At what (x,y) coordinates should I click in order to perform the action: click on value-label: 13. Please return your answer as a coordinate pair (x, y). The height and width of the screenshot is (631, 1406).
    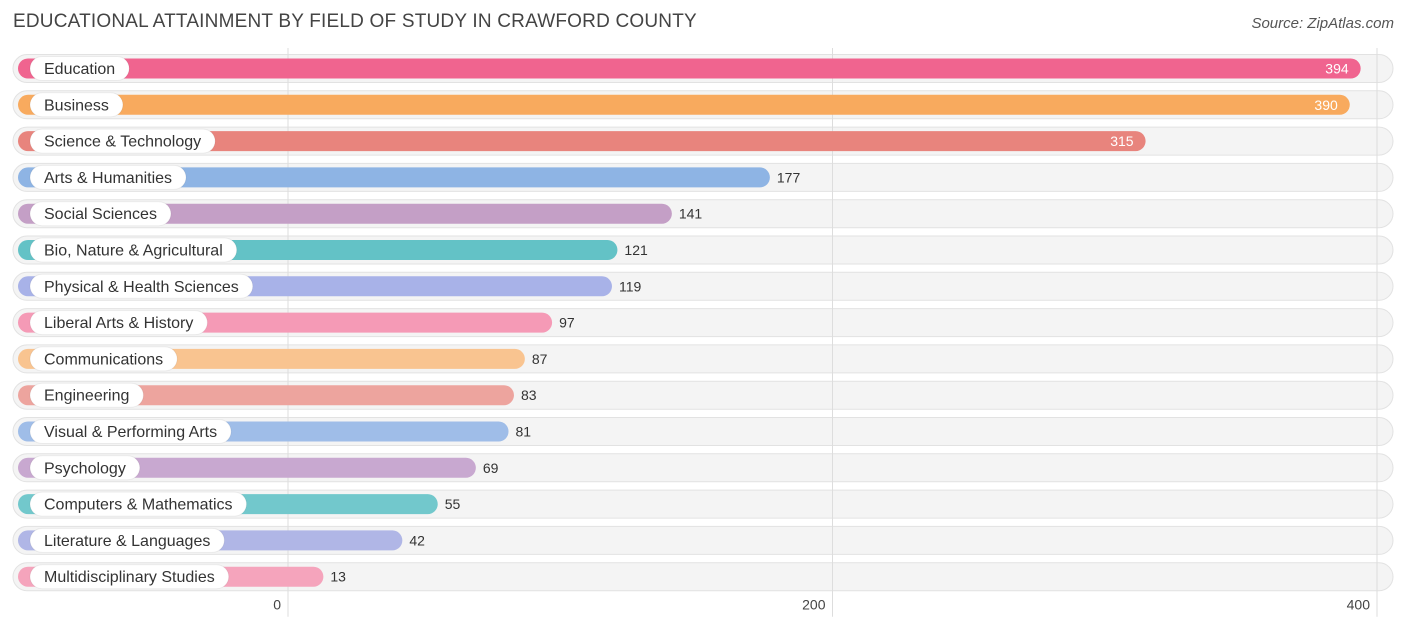
    Looking at the image, I should click on (338, 577).